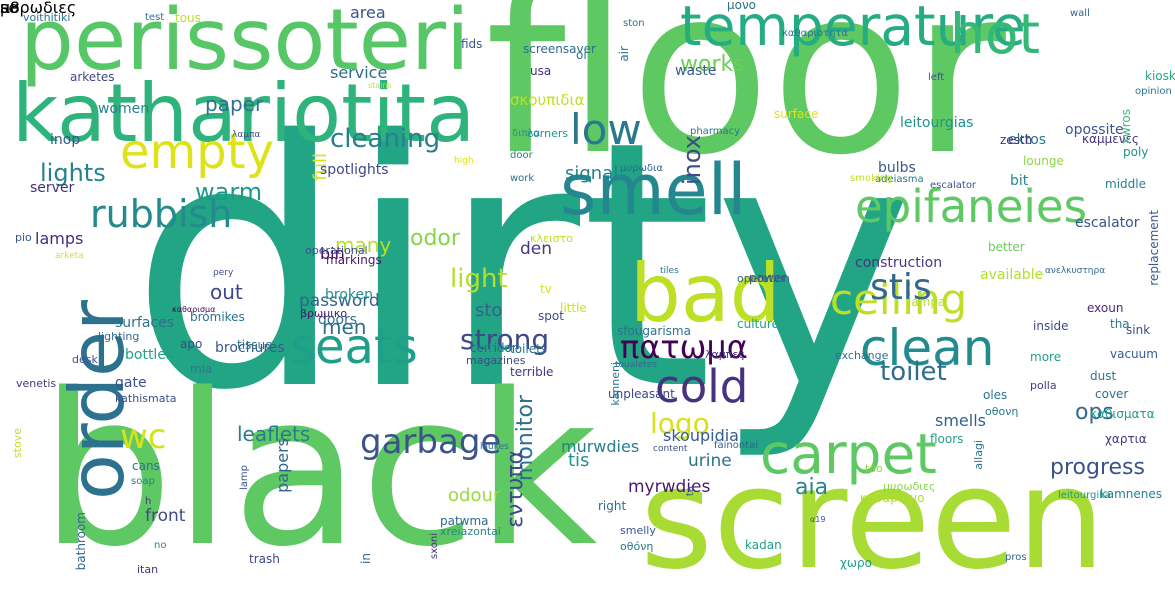 The height and width of the screenshot is (597, 1175). What do you see at coordinates (201, 369) in the screenshot?
I see `word: mia` at bounding box center [201, 369].